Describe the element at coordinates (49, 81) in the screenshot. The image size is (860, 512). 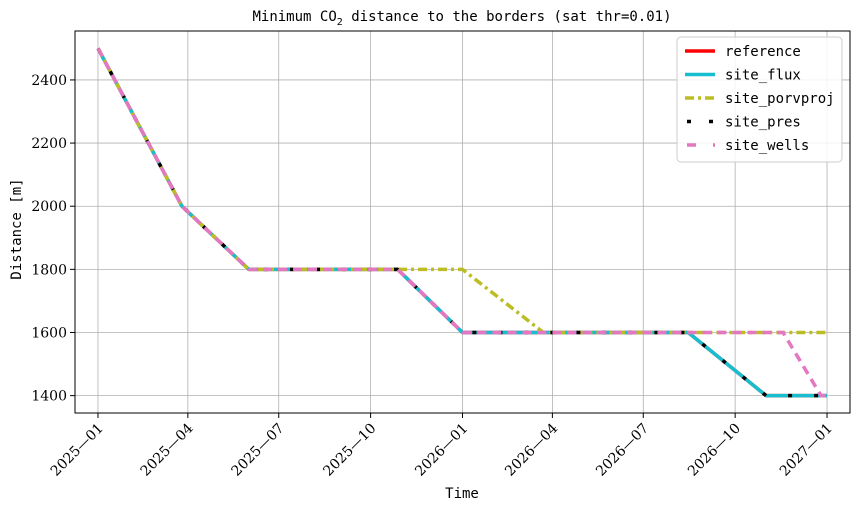
I see `y-tick-label: 2400` at that location.